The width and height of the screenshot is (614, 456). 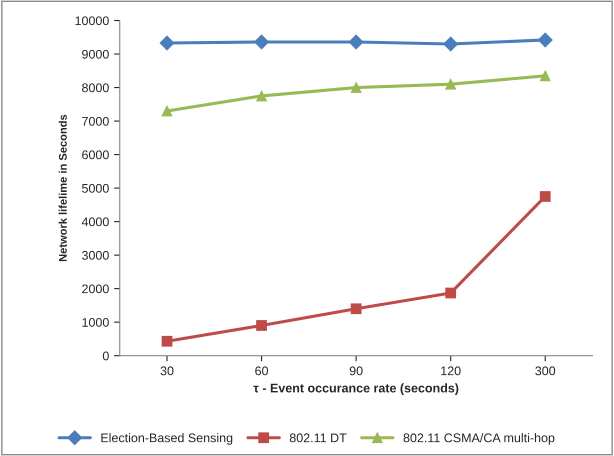 What do you see at coordinates (95, 255) in the screenshot?
I see `y-tick-label: 3000` at bounding box center [95, 255].